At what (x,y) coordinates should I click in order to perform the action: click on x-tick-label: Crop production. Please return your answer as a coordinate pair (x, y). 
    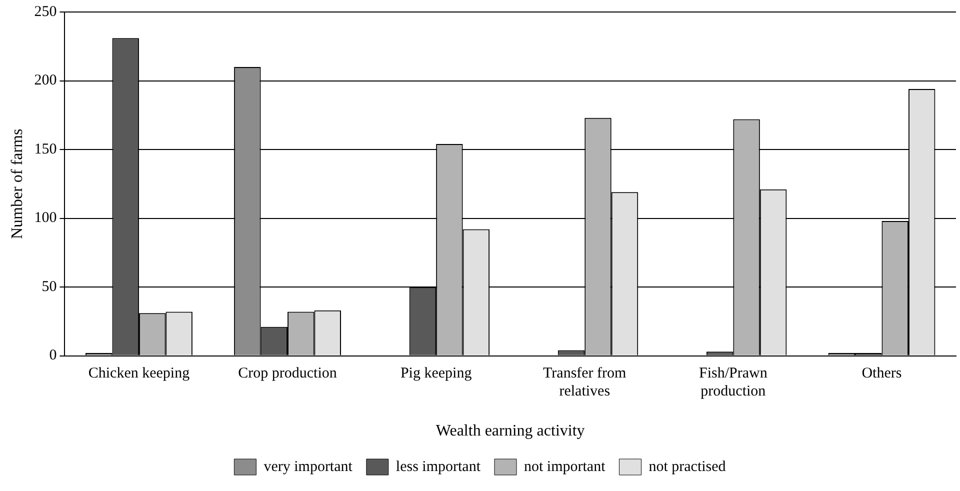
    Looking at the image, I should click on (288, 374).